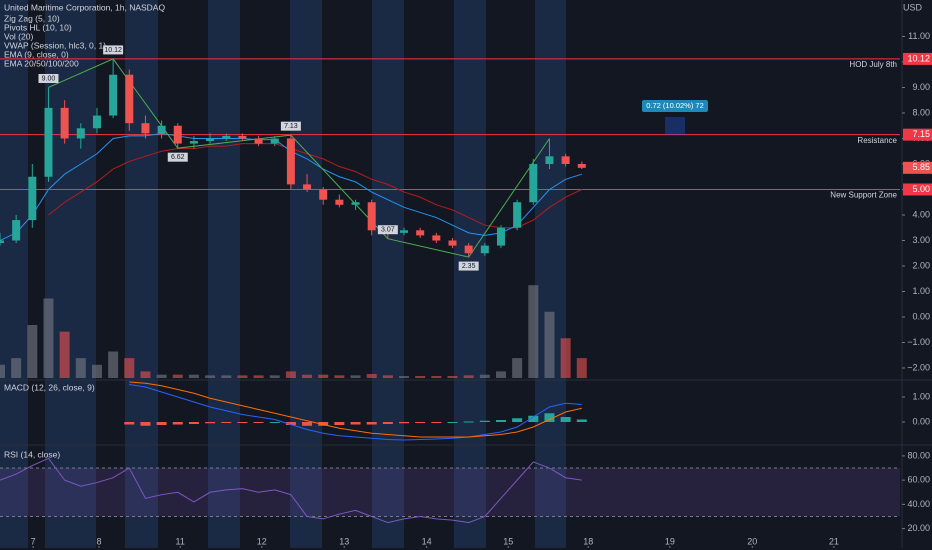 This screenshot has height=550, width=932. I want to click on y-tick-label: 60.00, so click(918, 480).